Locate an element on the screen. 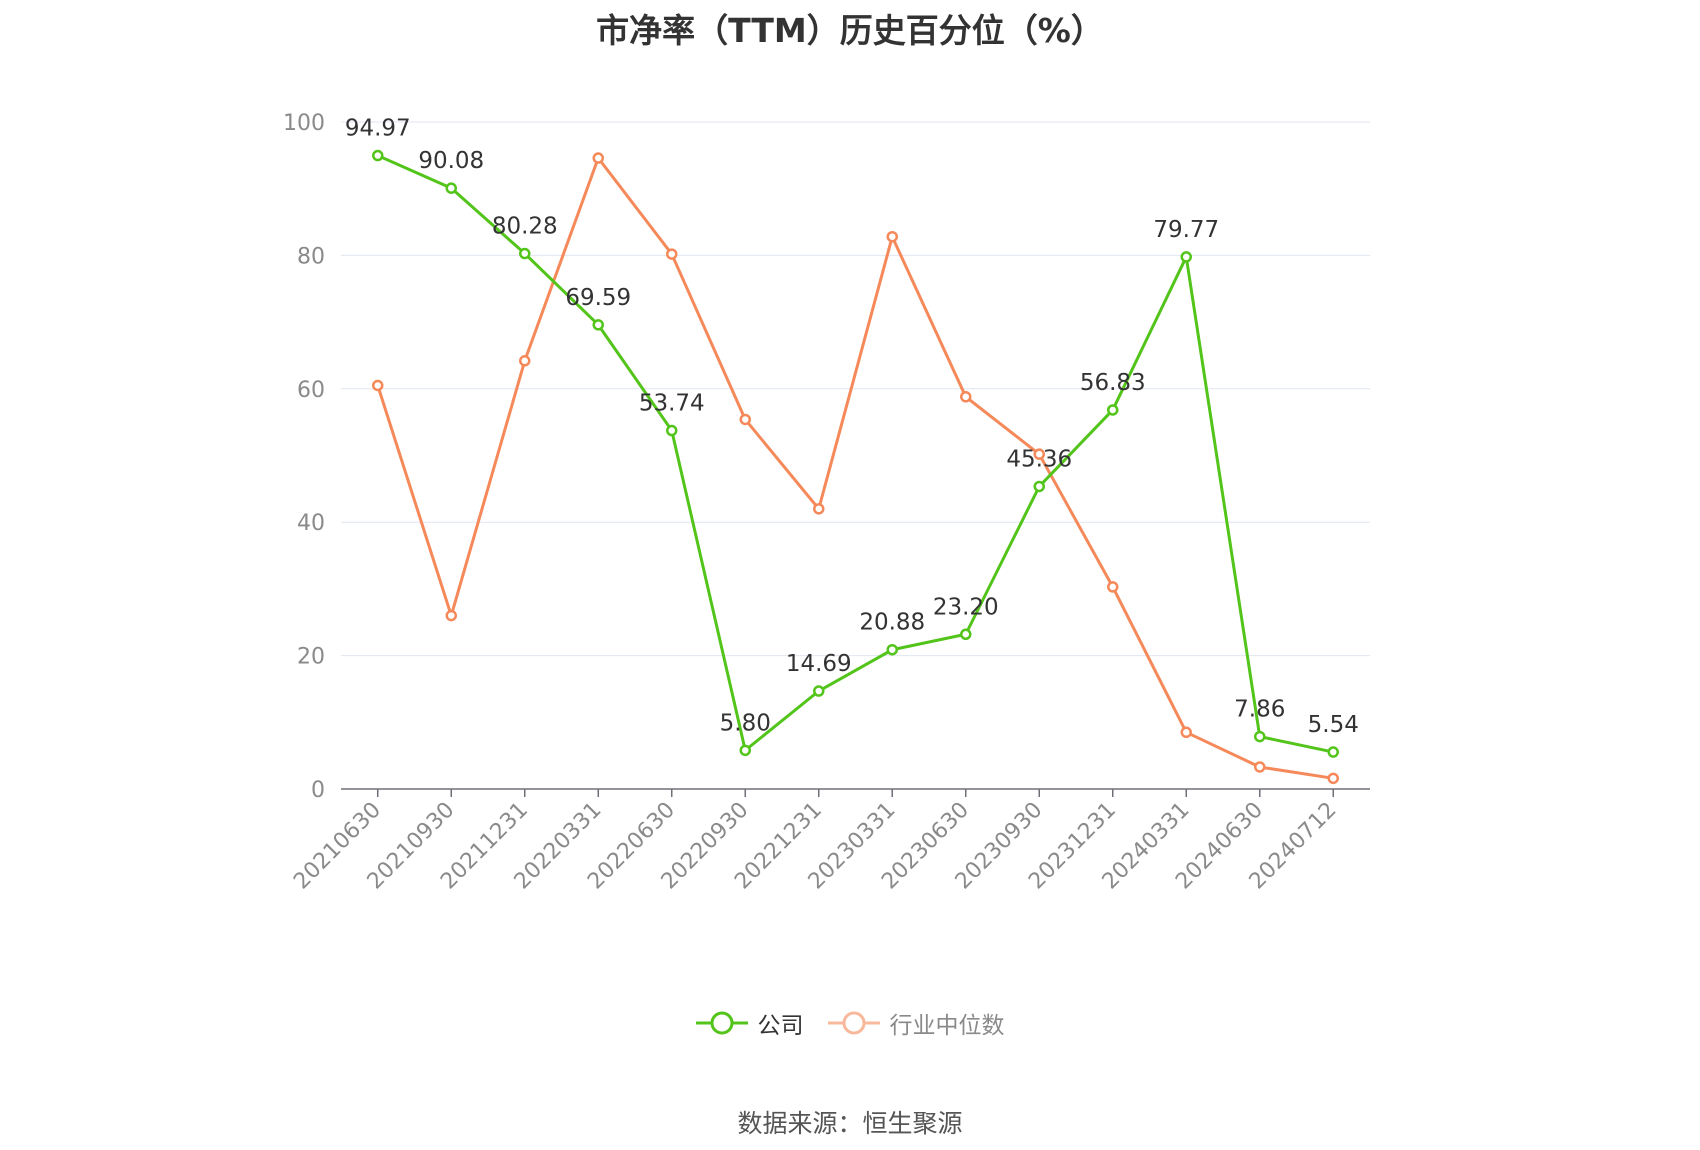 The height and width of the screenshot is (1150, 1700). data-label: 56.83 is located at coordinates (1113, 383).